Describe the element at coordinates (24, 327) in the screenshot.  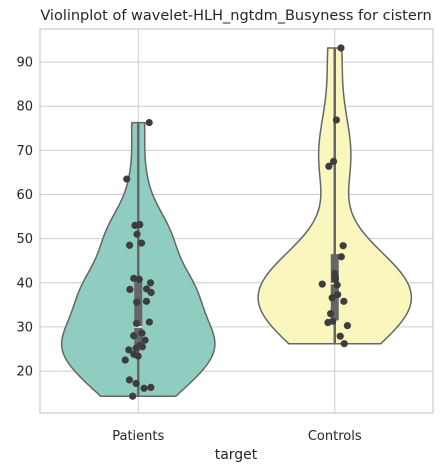
I see `y-tick-label: 30` at that location.